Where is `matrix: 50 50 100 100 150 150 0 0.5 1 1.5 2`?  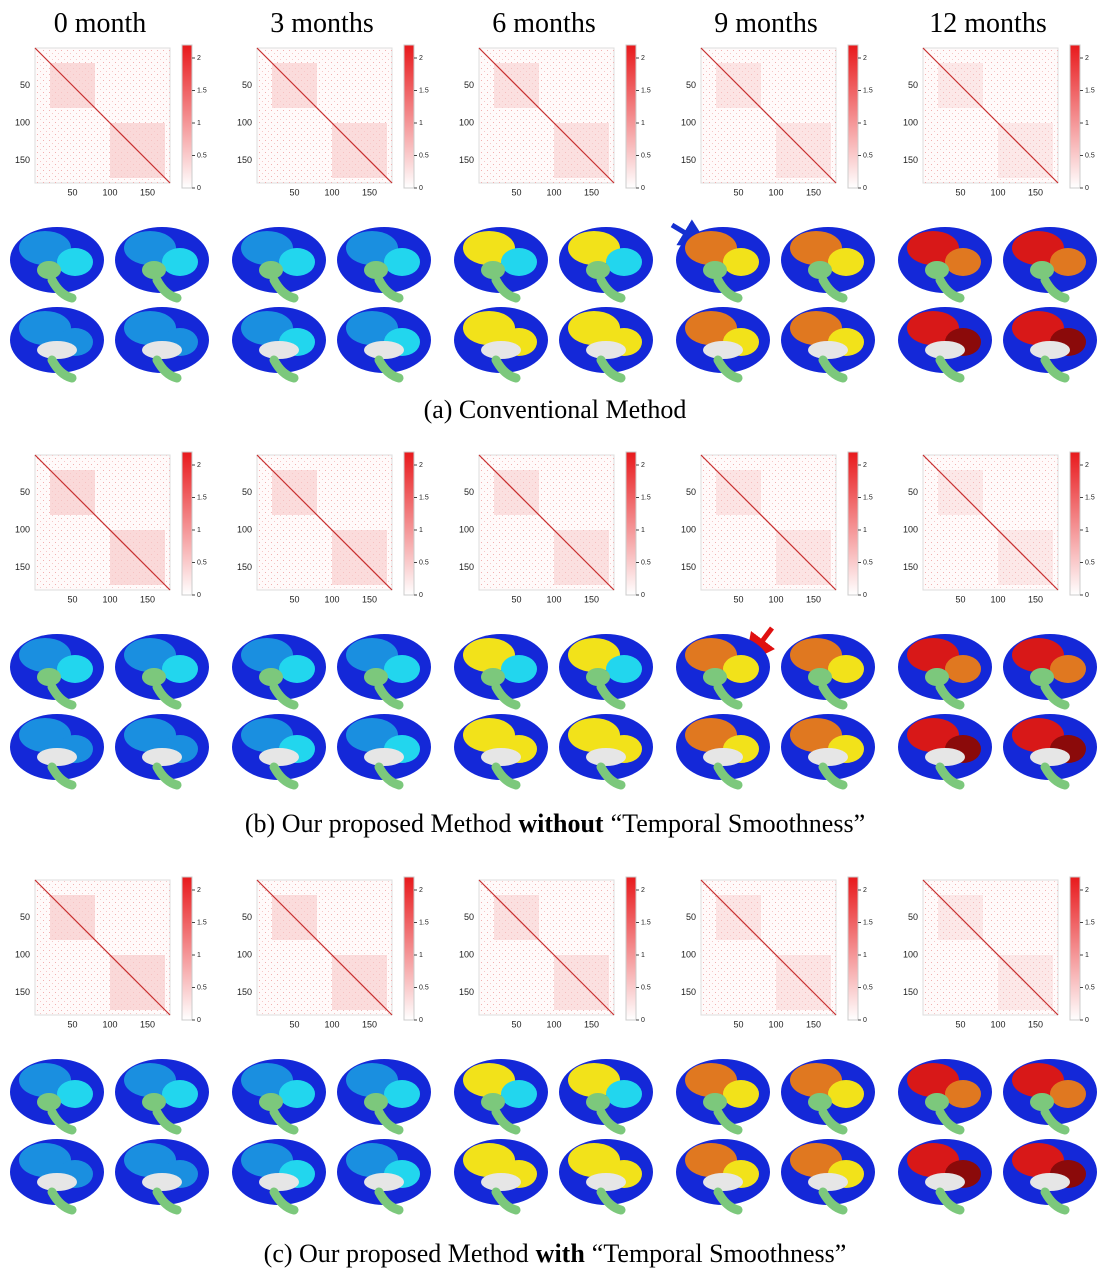 matrix: 50 50 100 100 150 150 0 0.5 1 1.5 2 is located at coordinates (555, 952).